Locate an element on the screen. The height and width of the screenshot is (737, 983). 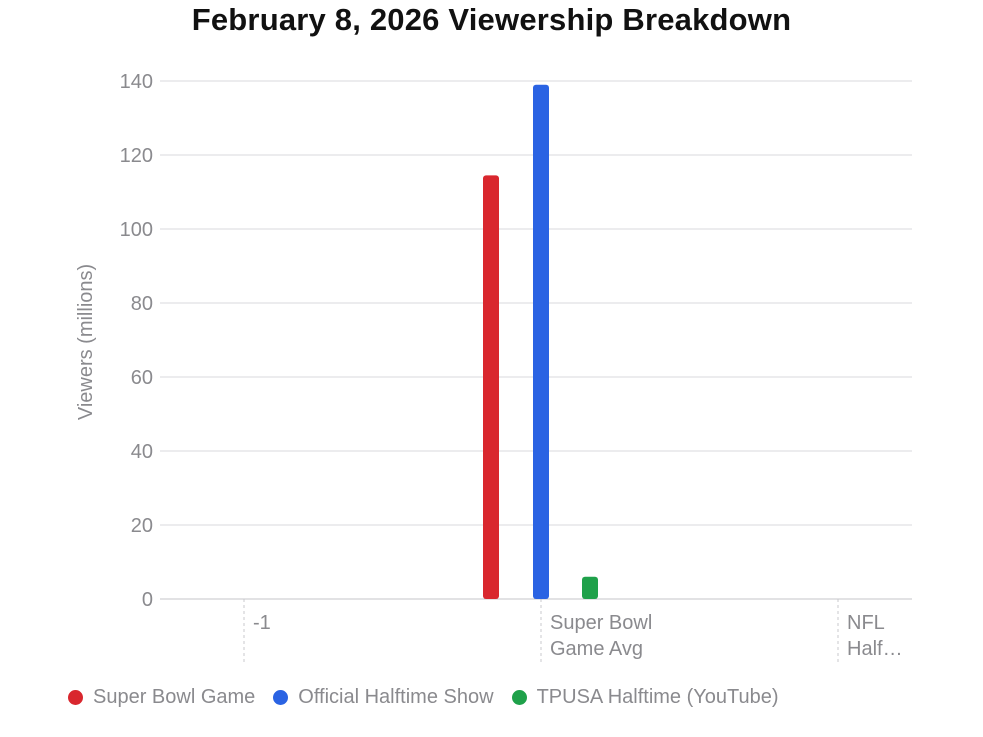
legend-label: TPUSA Halftime (YouTube) is located at coordinates (657, 697).